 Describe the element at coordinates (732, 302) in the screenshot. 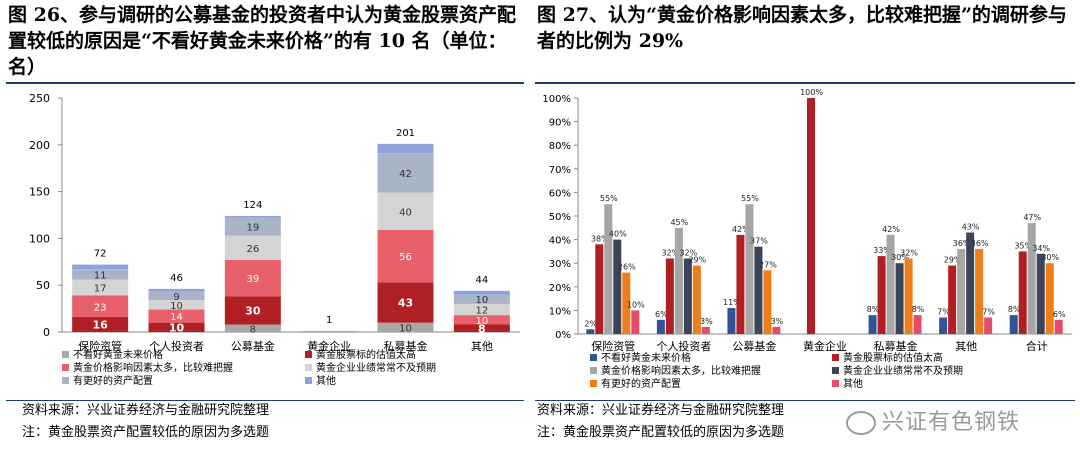

I see `data-label: 11%` at that location.